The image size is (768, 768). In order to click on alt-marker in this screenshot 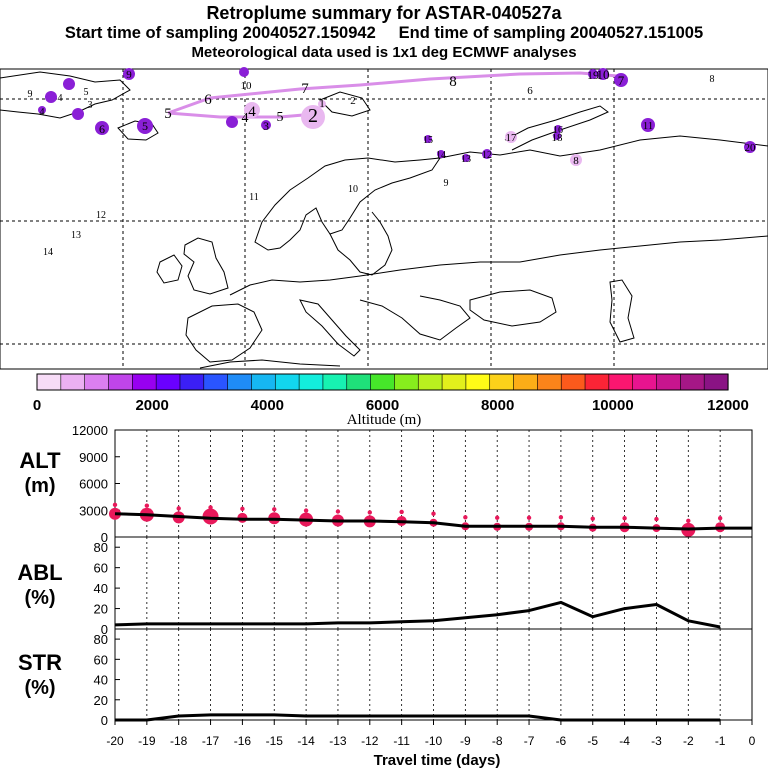, I will do `click(210, 516)`.